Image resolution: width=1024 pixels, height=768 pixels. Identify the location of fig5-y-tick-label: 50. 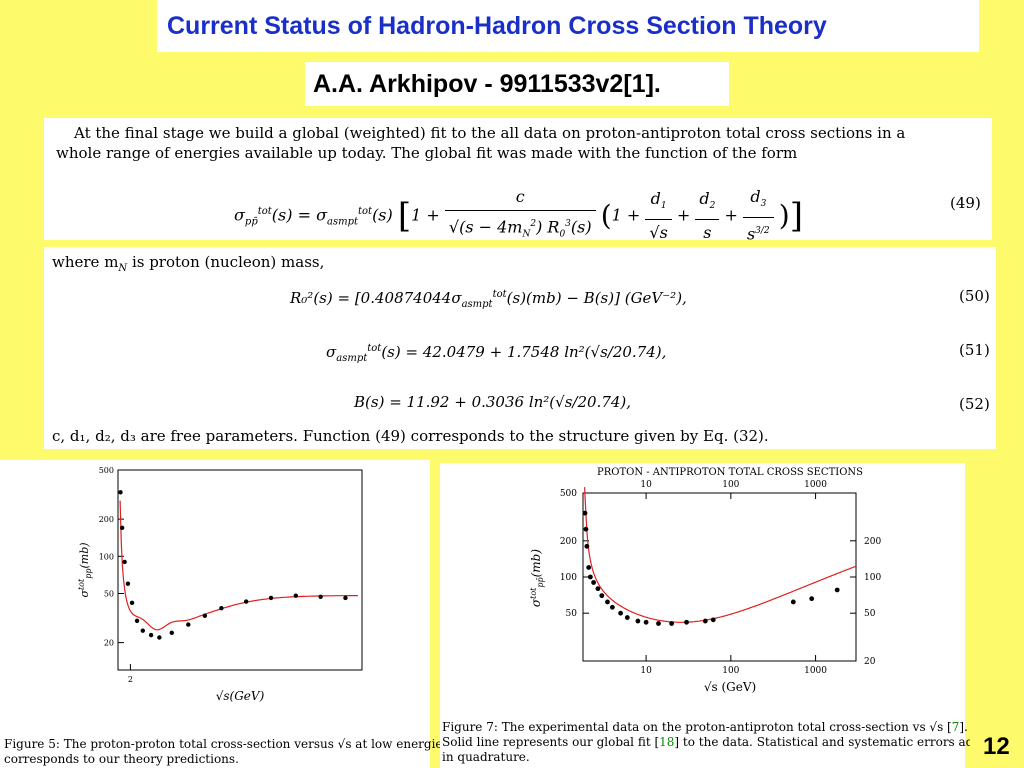
(109, 593).